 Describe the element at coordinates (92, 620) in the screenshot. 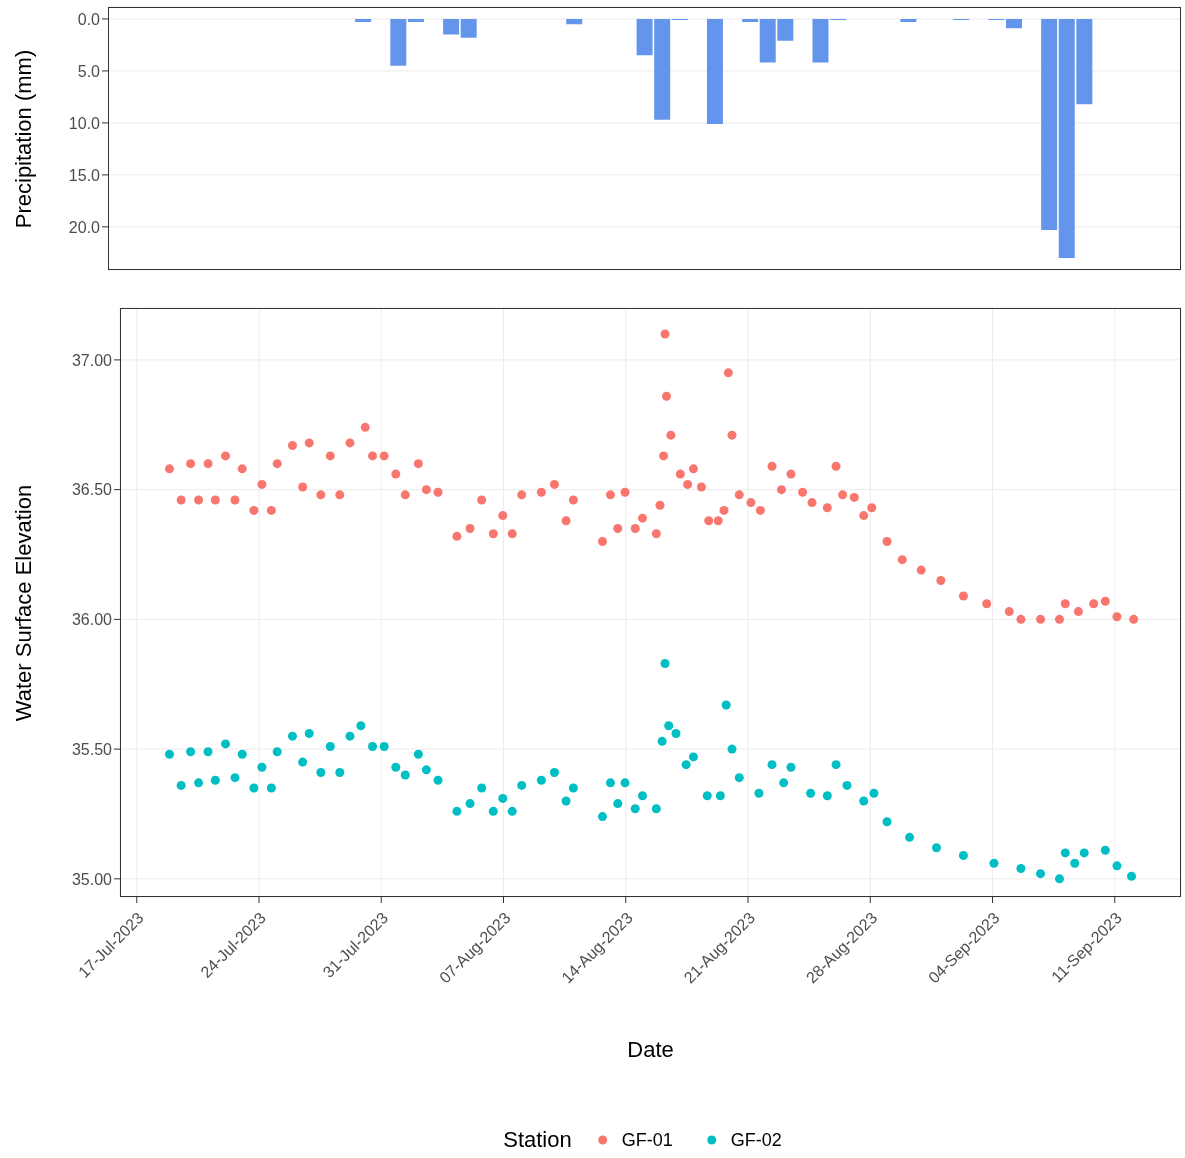

I see `y-tick-label: 36.00` at that location.